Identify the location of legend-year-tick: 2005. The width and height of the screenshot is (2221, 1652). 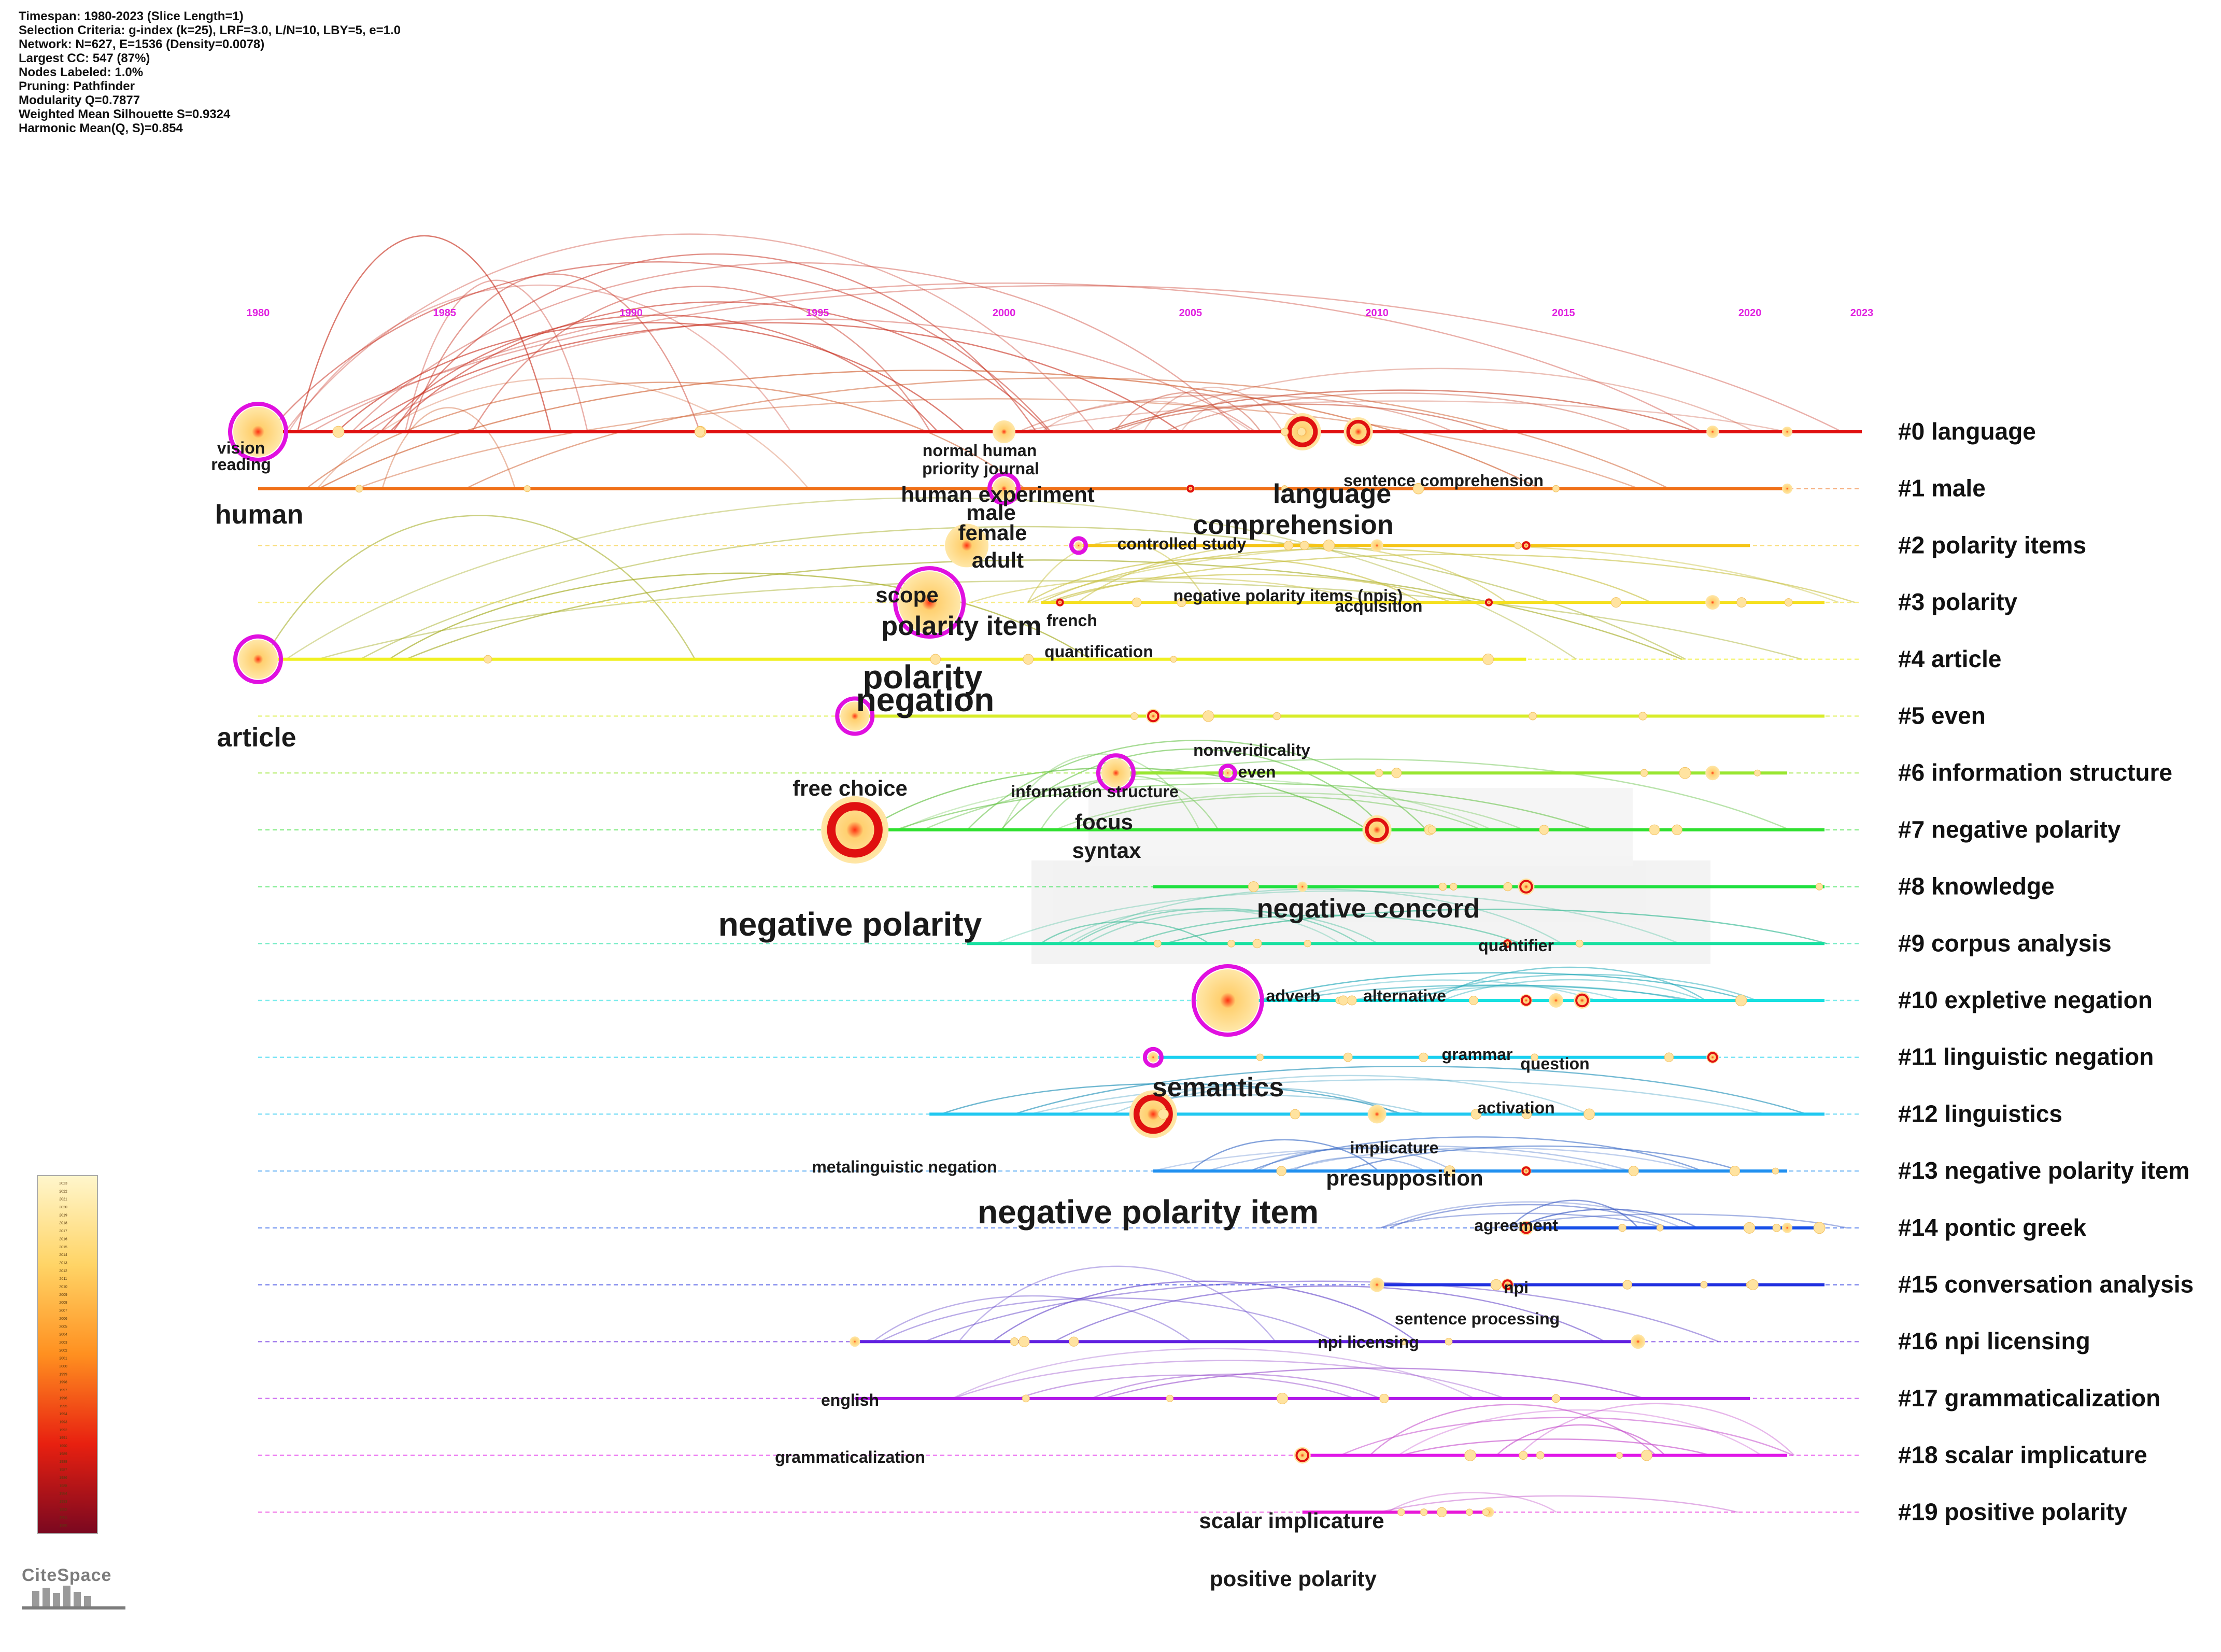
(63, 1327).